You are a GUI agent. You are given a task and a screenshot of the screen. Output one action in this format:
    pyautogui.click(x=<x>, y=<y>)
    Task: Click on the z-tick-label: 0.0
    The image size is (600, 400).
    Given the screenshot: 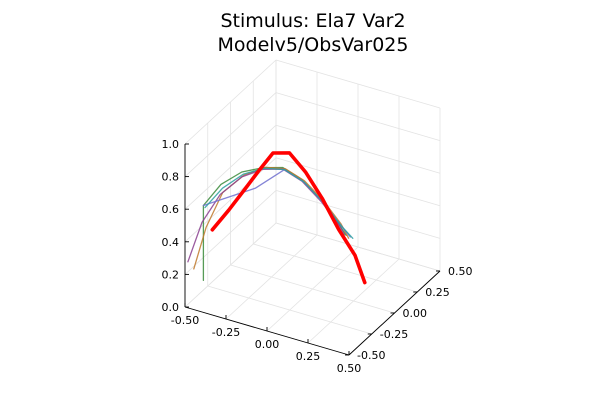 What is the action you would take?
    pyautogui.click(x=171, y=307)
    